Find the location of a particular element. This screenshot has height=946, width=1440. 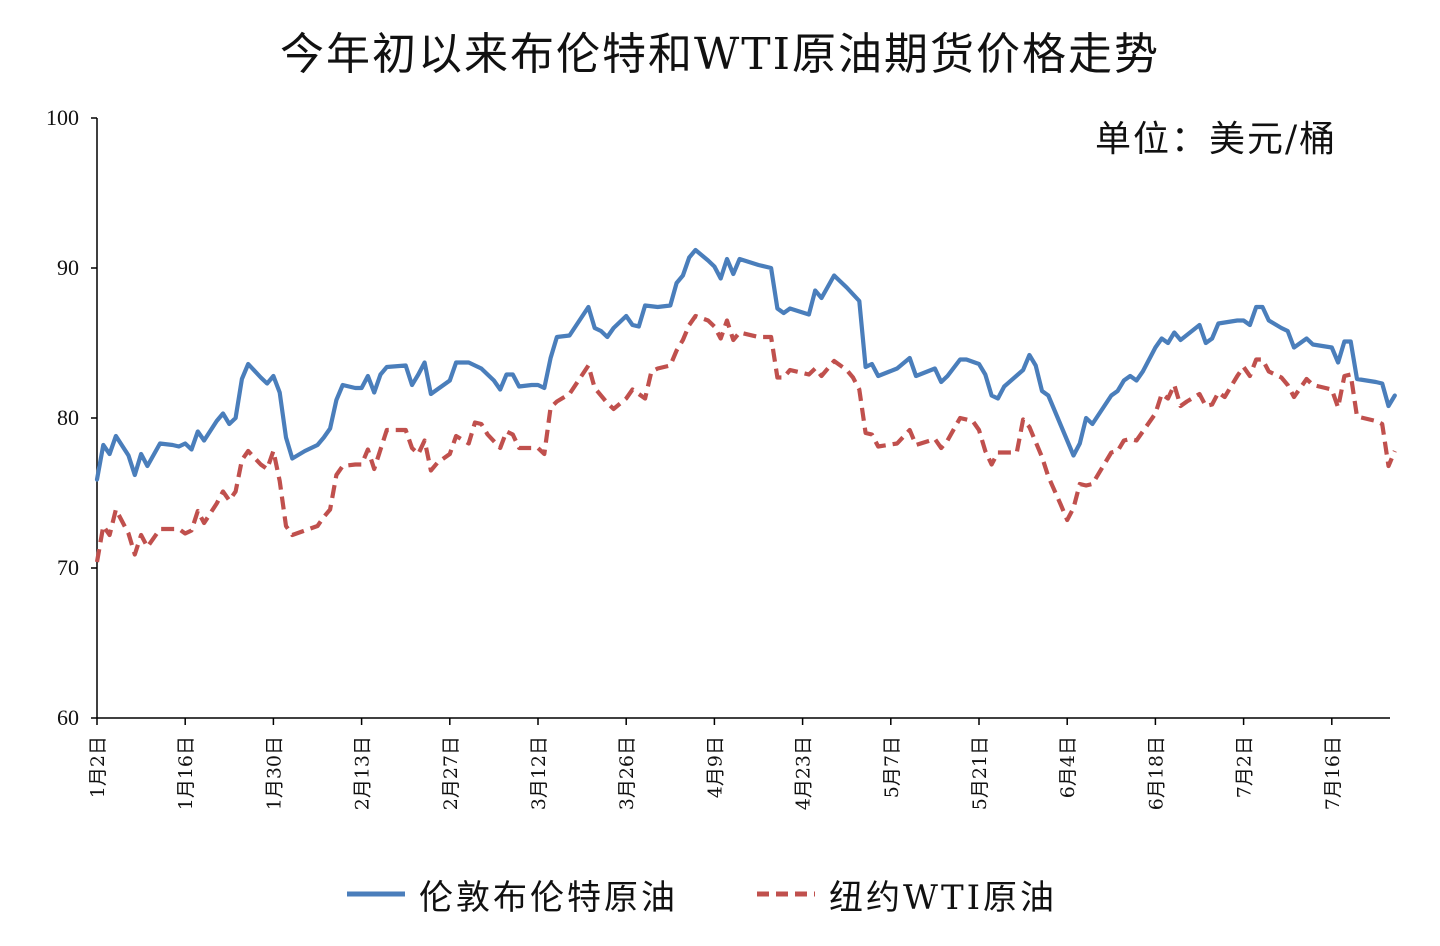

unit-label: 单位：美元/桶 is located at coordinates (1216, 139).